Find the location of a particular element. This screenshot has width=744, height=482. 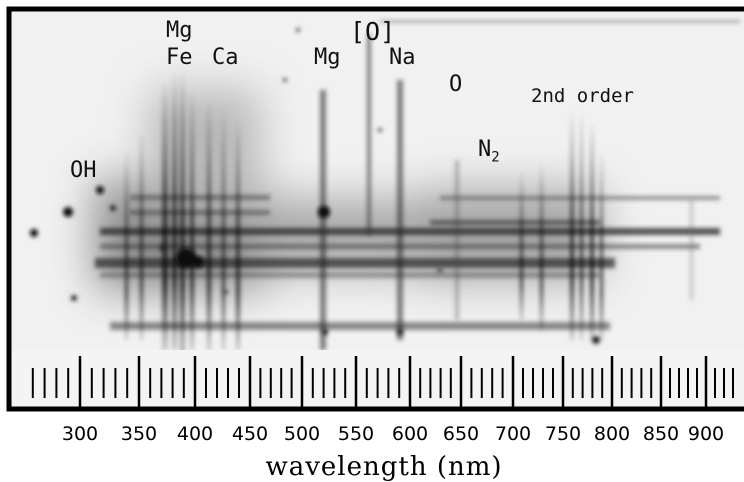

label-n2: N2 is located at coordinates (489, 151).